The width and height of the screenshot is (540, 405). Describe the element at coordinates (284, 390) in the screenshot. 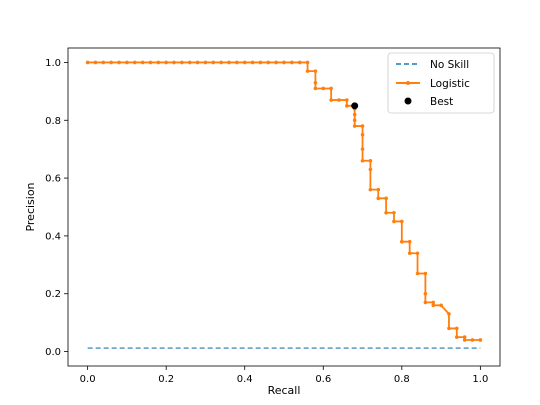

I see `x-axis-label: Recall` at that location.